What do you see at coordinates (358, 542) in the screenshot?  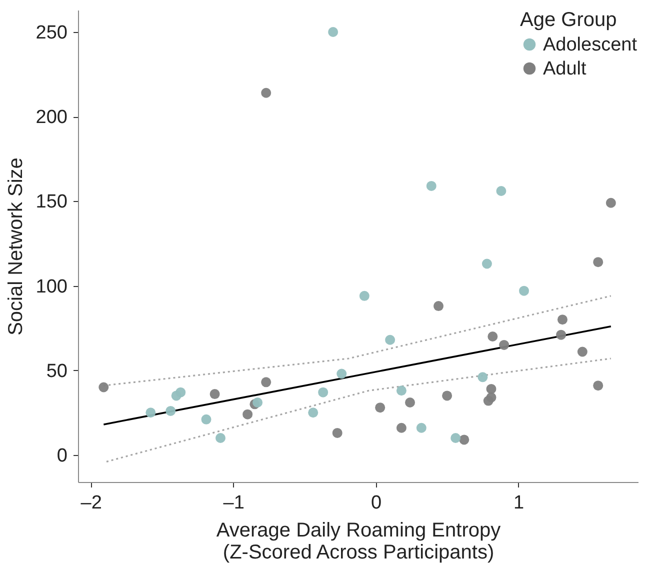 I see `x-axis-title: Average Daily Roaming Entropy (Z-Scored Across Participants)` at bounding box center [358, 542].